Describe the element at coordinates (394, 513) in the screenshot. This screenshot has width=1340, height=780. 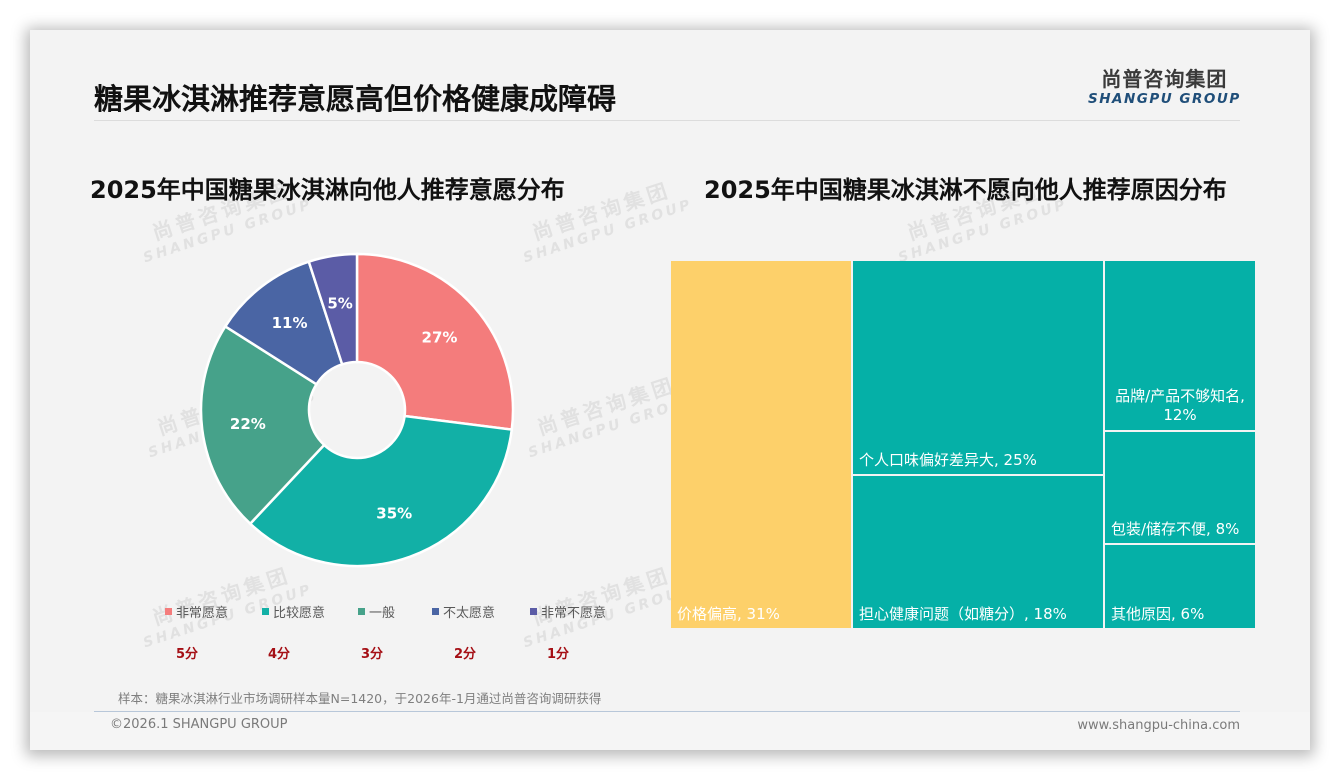
I see `donut-data-label: 35%` at that location.